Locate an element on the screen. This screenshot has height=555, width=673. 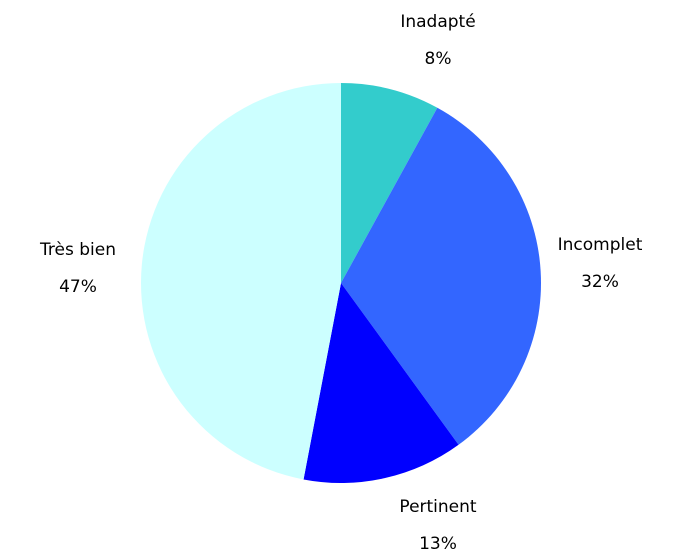
slice-value: 47% is located at coordinates (78, 287).